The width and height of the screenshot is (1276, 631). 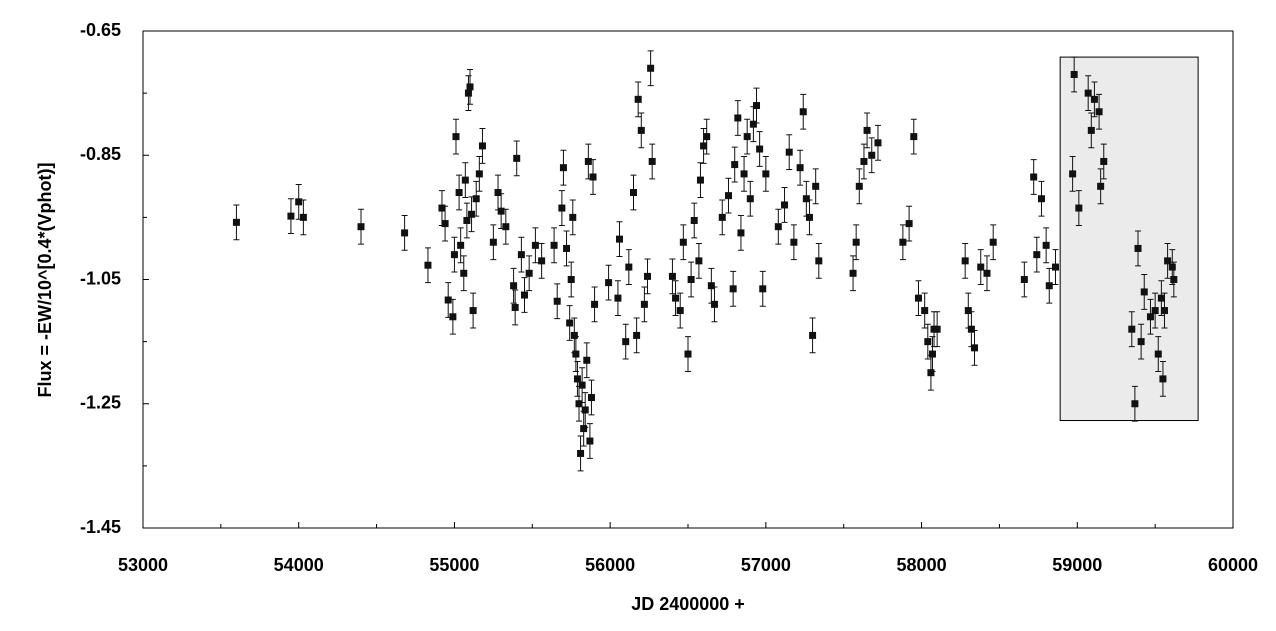 What do you see at coordinates (299, 565) in the screenshot?
I see `x-tick-label: 54000` at bounding box center [299, 565].